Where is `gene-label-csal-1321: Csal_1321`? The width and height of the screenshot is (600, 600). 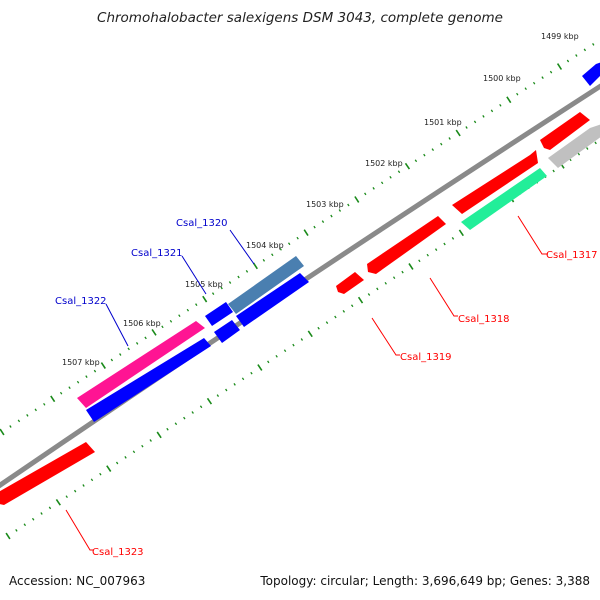
gene-label-csal-1321: Csal_1321 is located at coordinates (157, 253).